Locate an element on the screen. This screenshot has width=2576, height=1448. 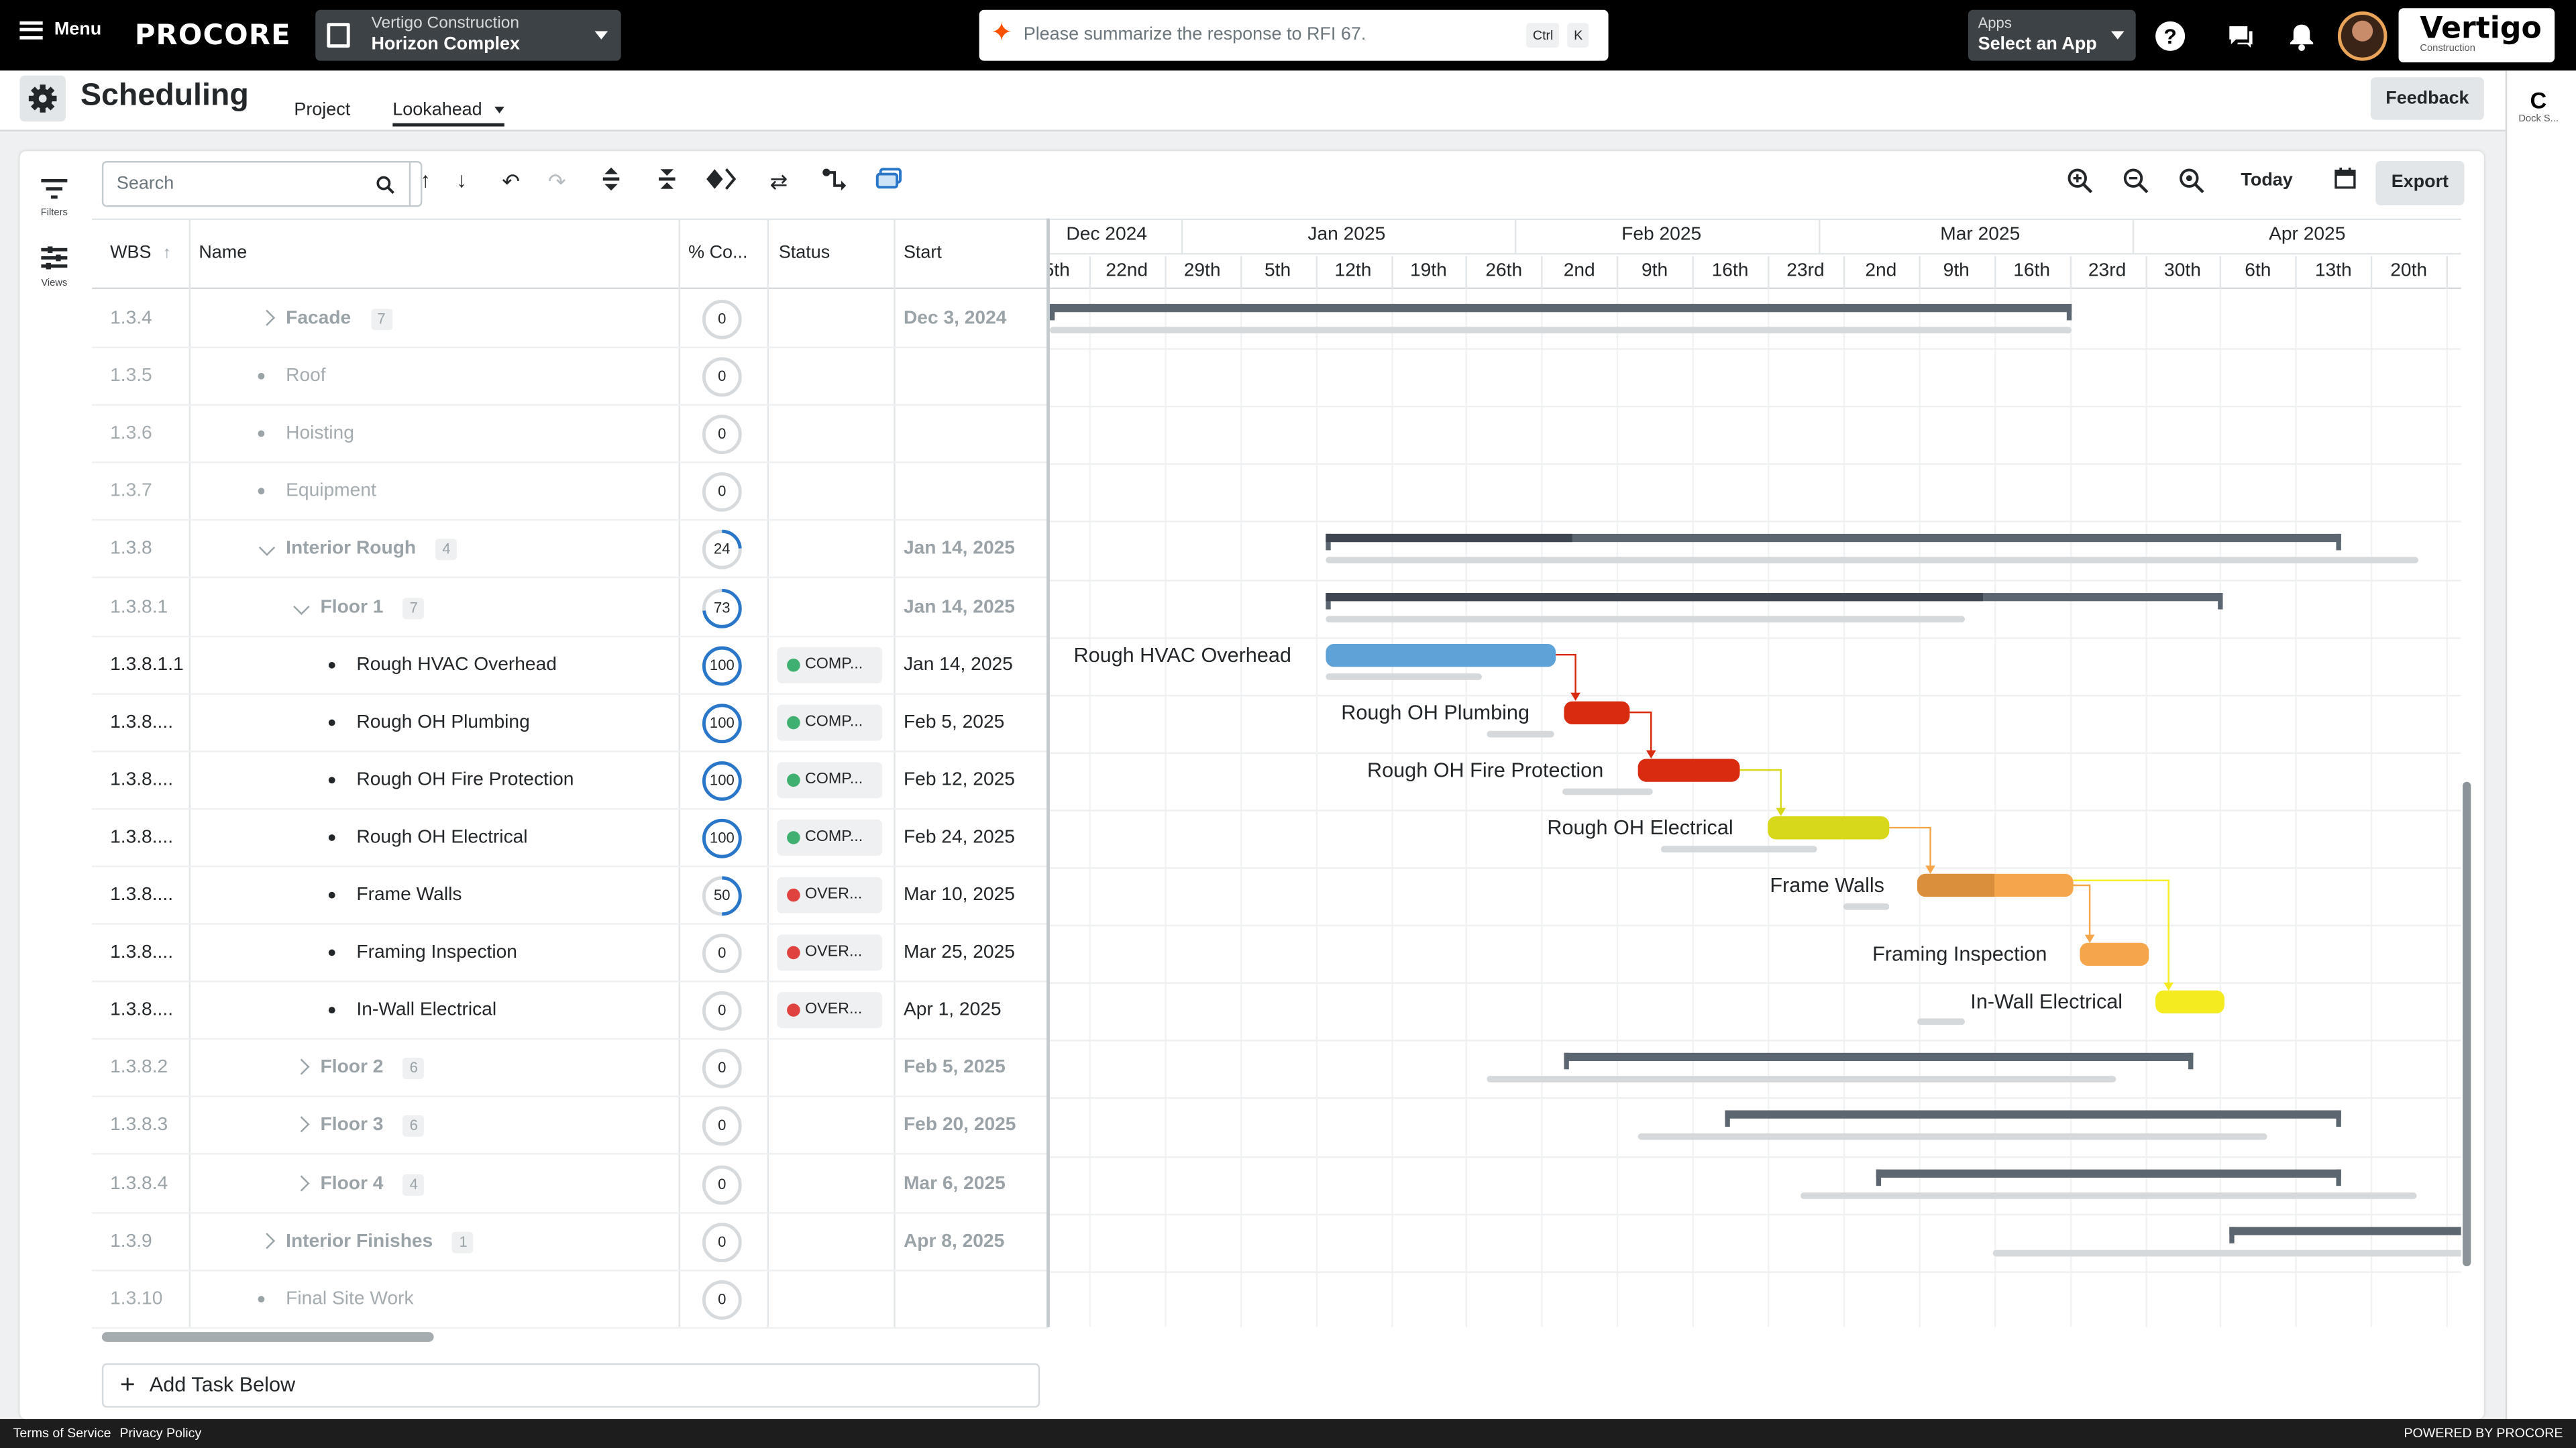
arrow-down-icon: ↓ is located at coordinates (462, 180).